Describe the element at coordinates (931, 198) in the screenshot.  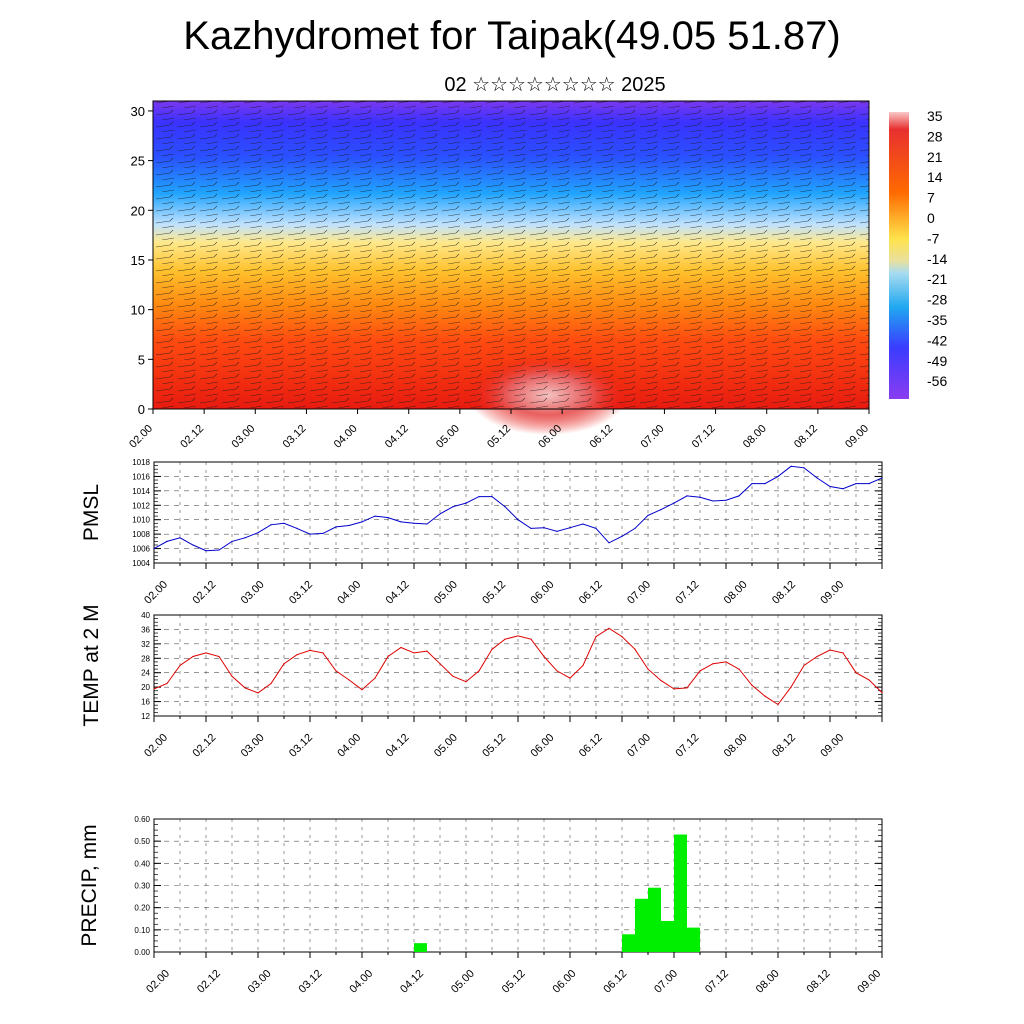
I see `colorbar-label: 7` at that location.